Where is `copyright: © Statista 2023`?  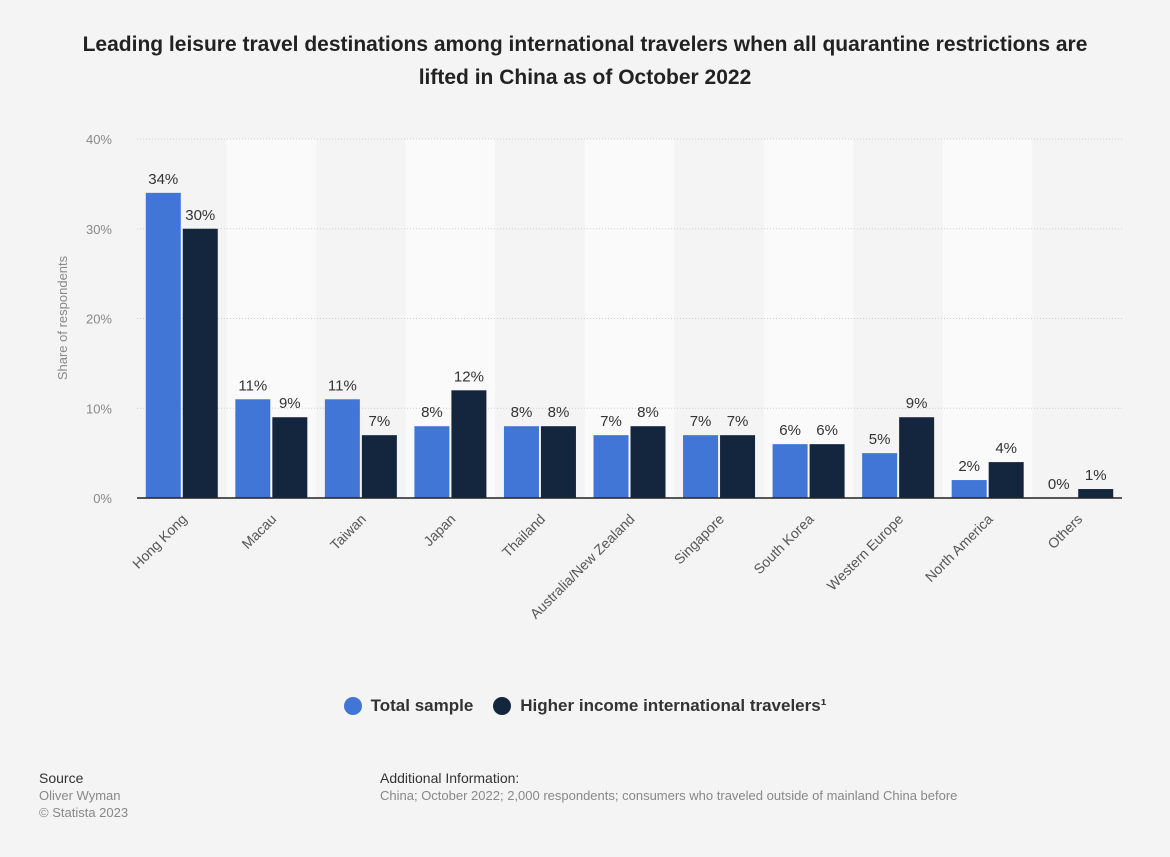 copyright: © Statista 2023 is located at coordinates (84, 812).